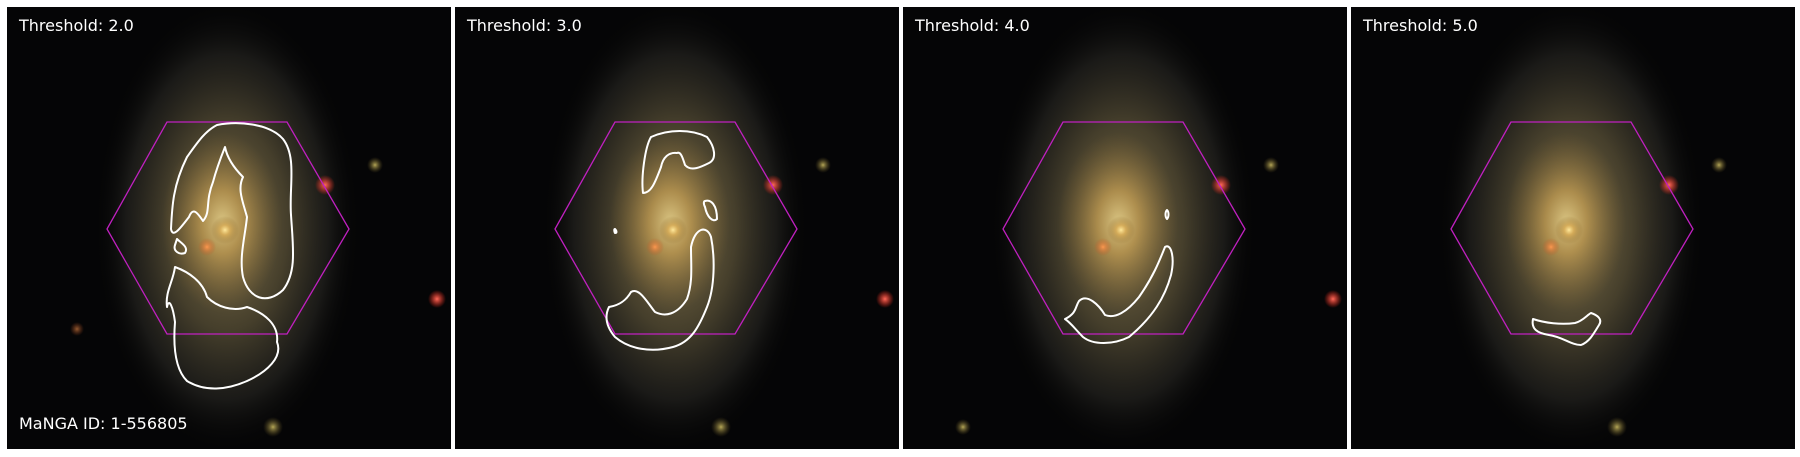 Image resolution: width=1800 pixels, height=457 pixels. Describe the element at coordinates (103, 423) in the screenshot. I see `manga-id-label: MaNGA ID: 1-556805` at that location.